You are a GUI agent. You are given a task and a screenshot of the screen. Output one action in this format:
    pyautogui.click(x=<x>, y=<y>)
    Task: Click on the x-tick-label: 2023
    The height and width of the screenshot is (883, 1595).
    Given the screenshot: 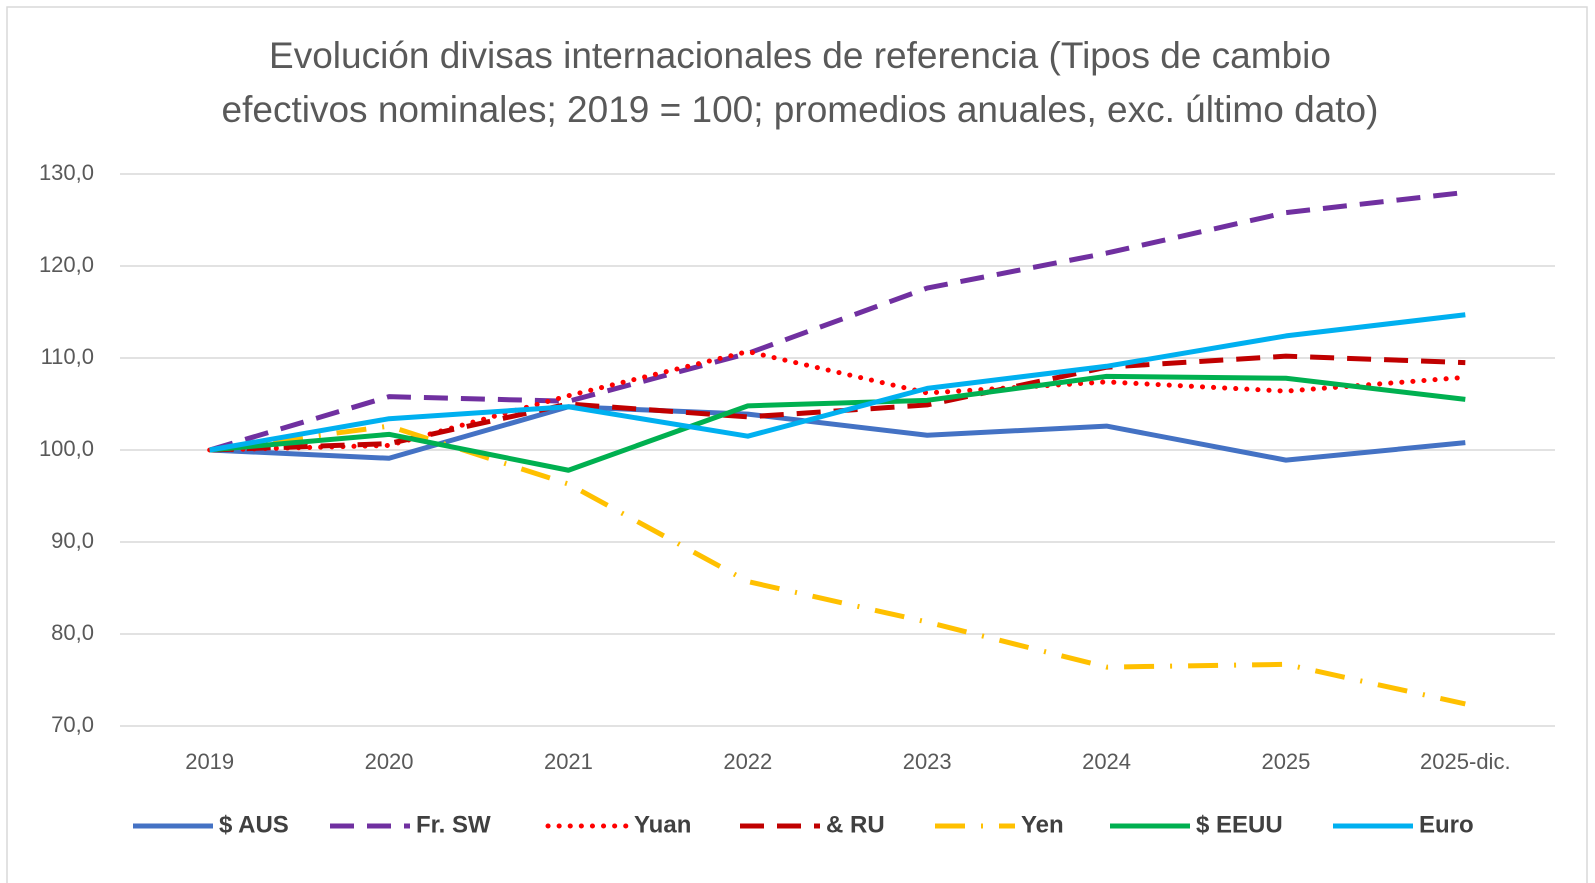 What is the action you would take?
    pyautogui.click(x=927, y=761)
    